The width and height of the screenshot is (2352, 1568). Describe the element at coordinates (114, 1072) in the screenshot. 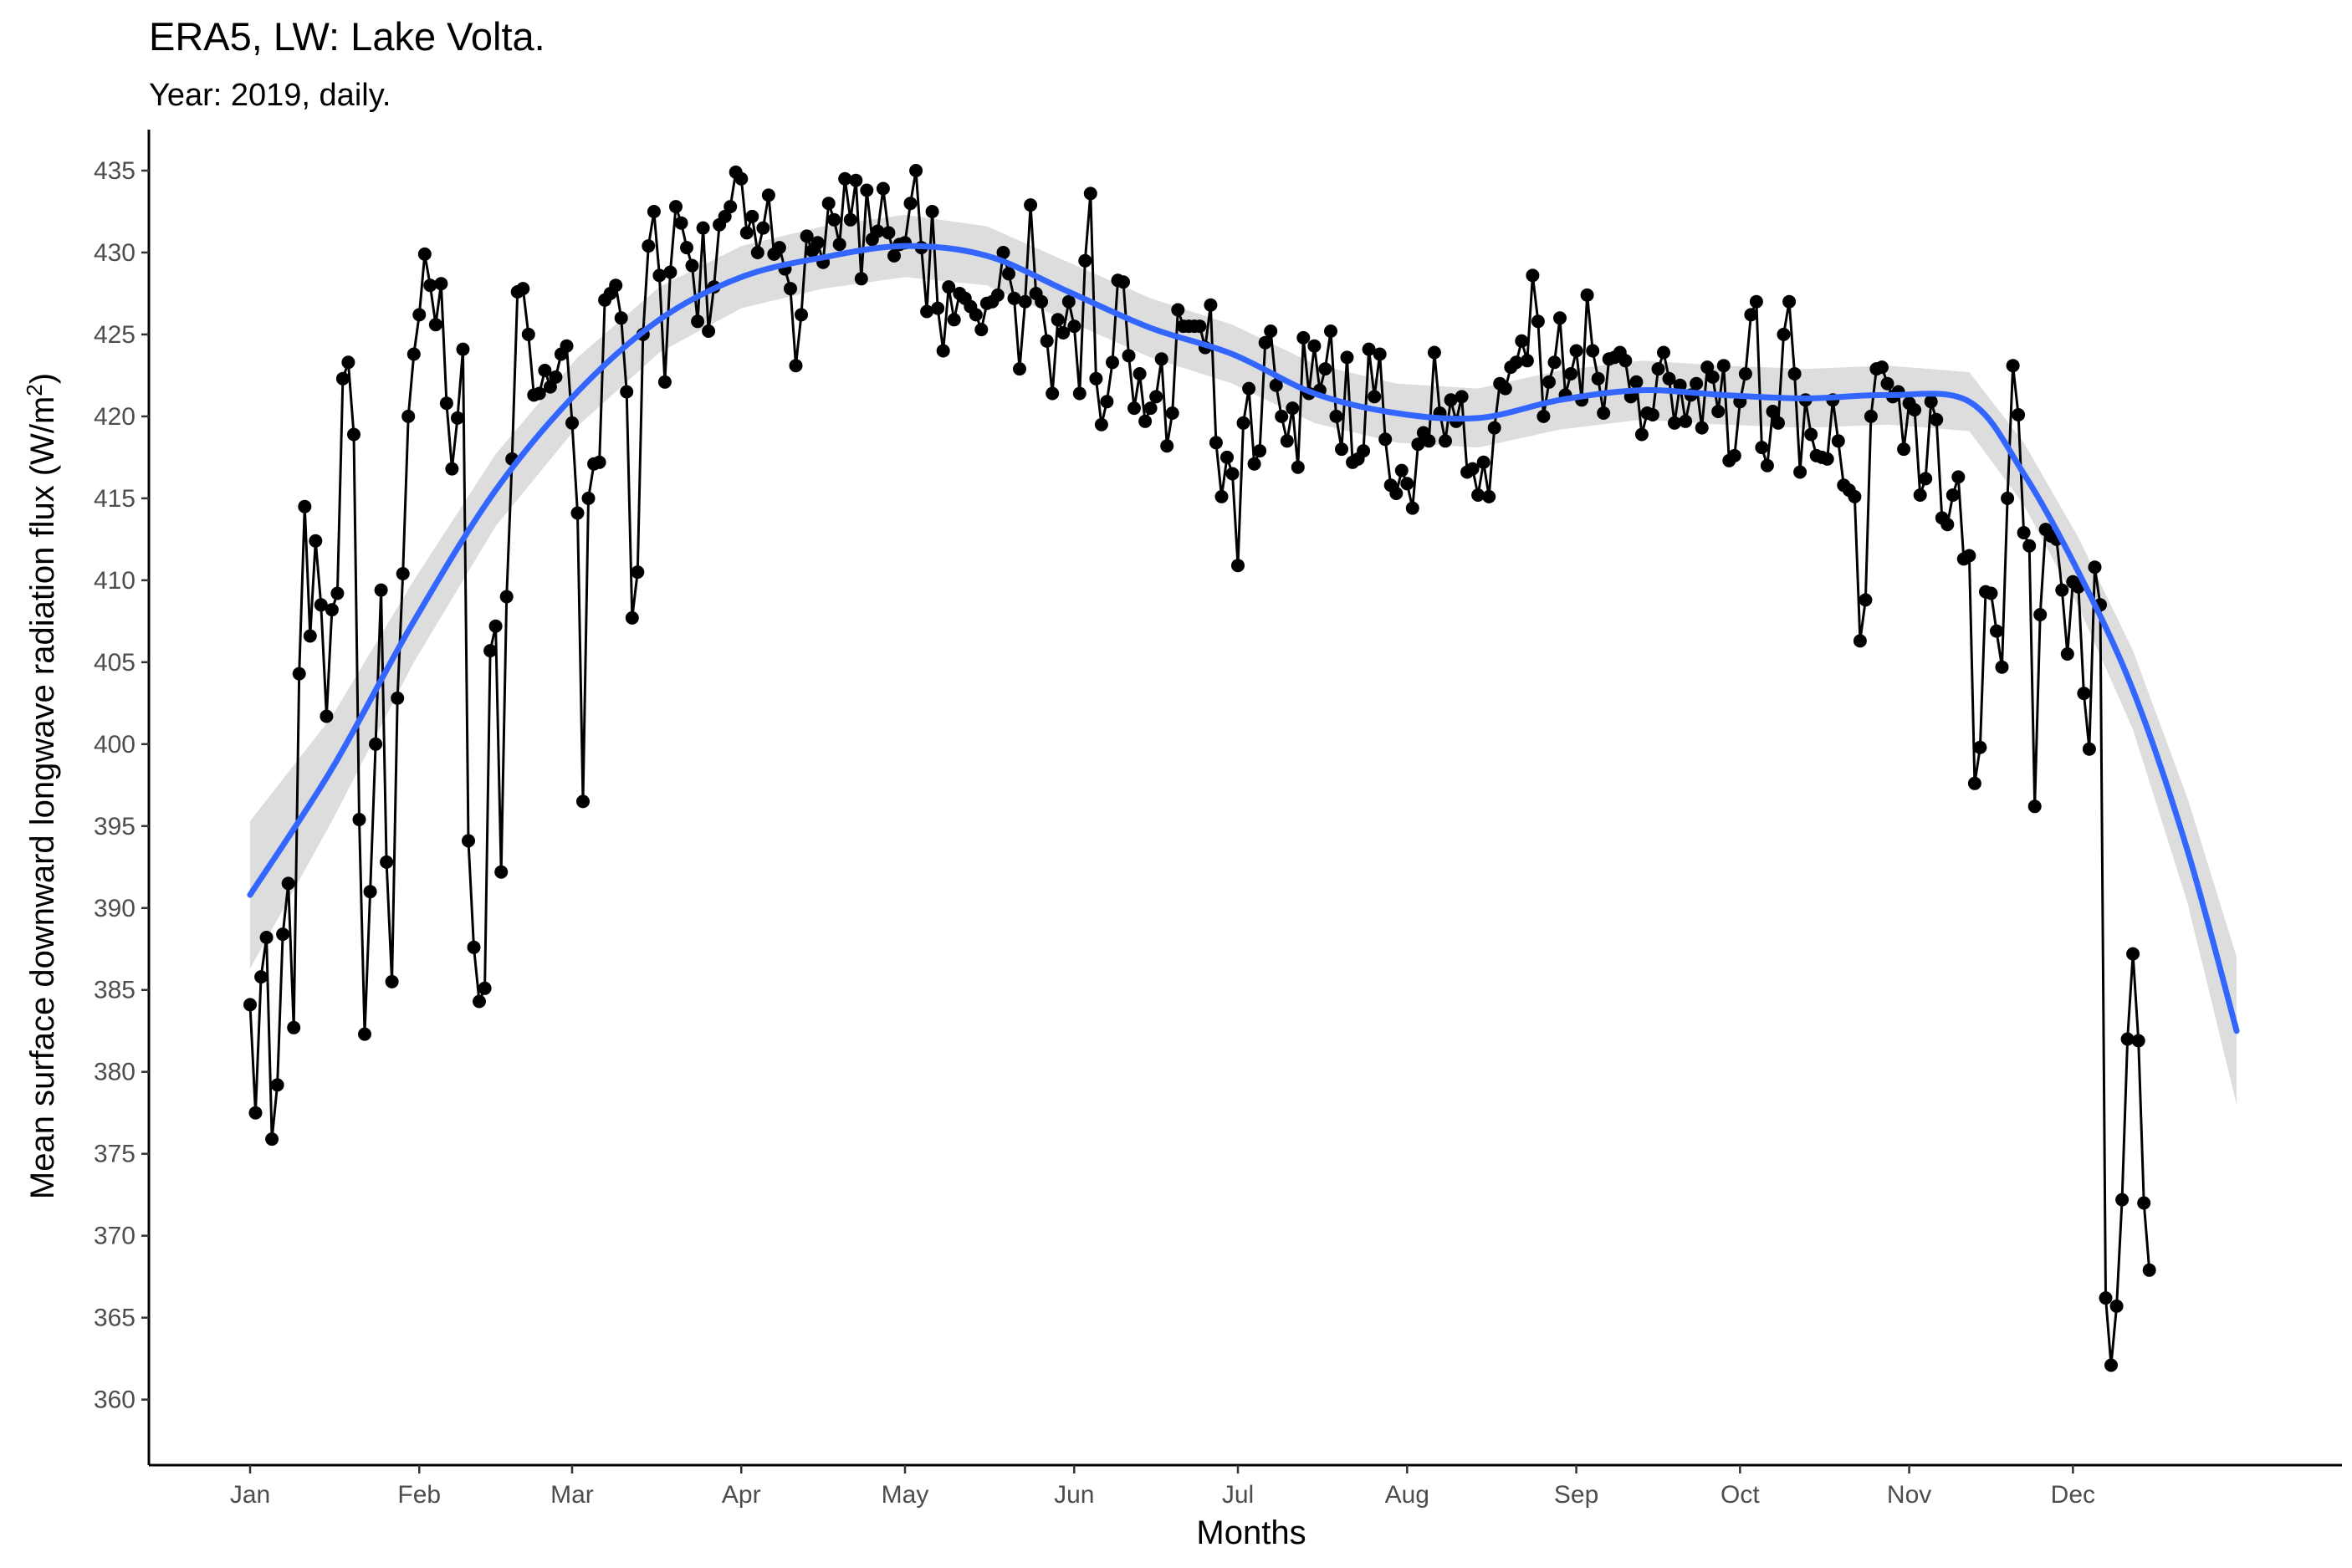

I see `y-tick-label: 380` at that location.